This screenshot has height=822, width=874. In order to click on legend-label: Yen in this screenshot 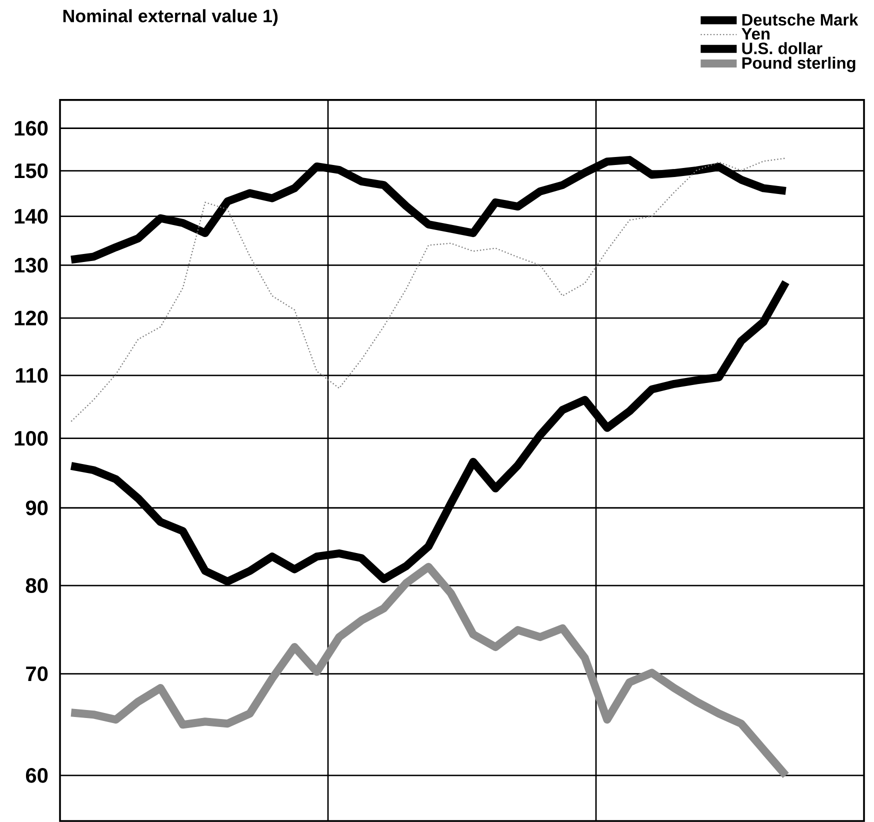, I will do `click(756, 34)`.